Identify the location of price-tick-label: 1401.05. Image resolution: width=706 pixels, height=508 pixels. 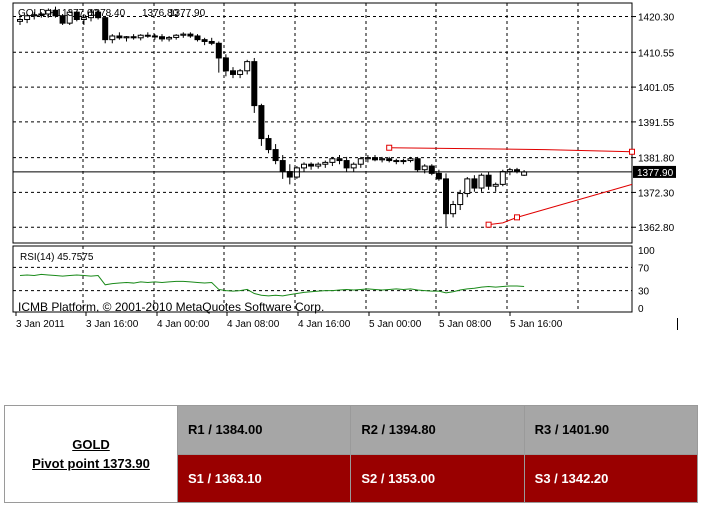
(656, 88).